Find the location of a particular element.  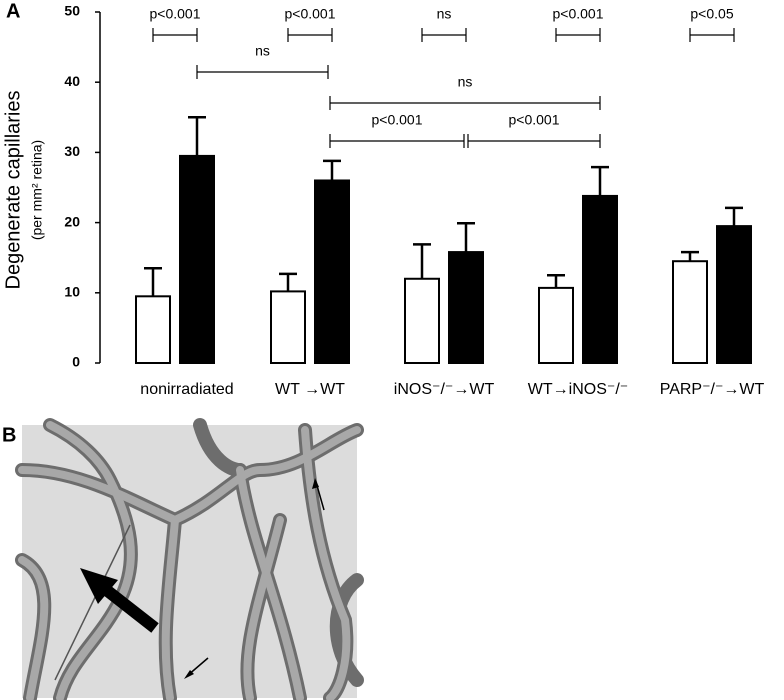

x-tick-label: nonirradiated is located at coordinates (186, 389).